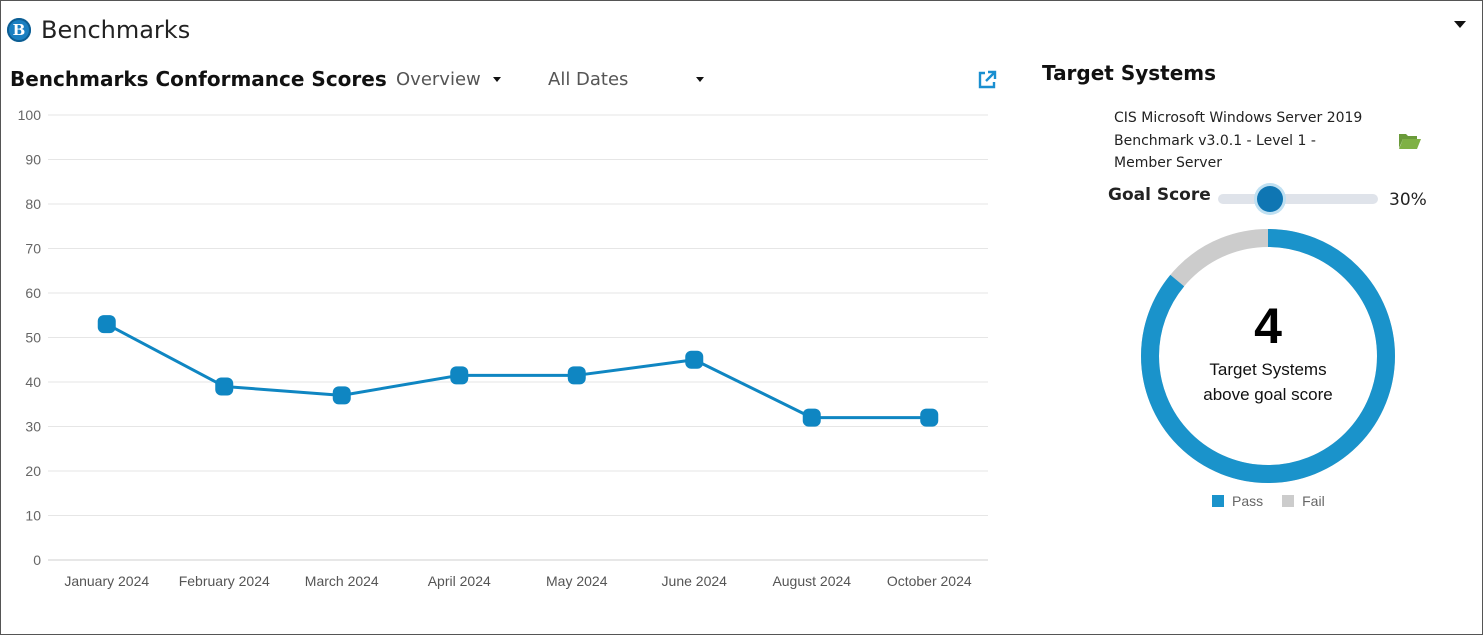 Image resolution: width=1483 pixels, height=635 pixels. Describe the element at coordinates (1218, 501) in the screenshot. I see `legend-pass-swatch` at that location.